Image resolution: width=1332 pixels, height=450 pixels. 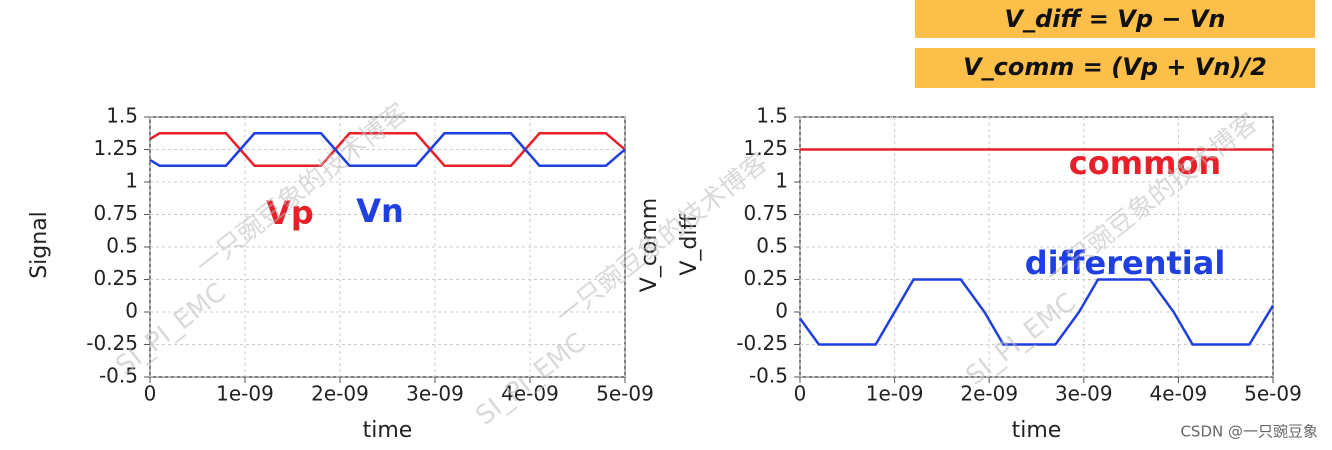 I want to click on series-label: Vn, so click(x=380, y=211).